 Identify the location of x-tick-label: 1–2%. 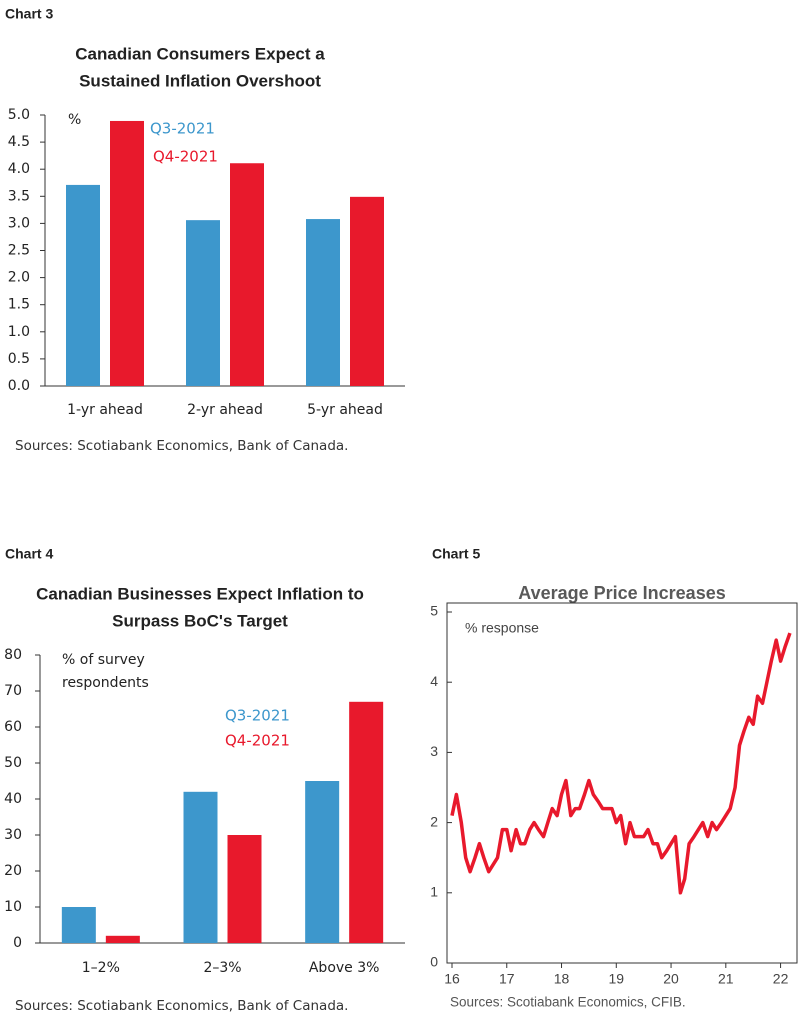
(101, 968).